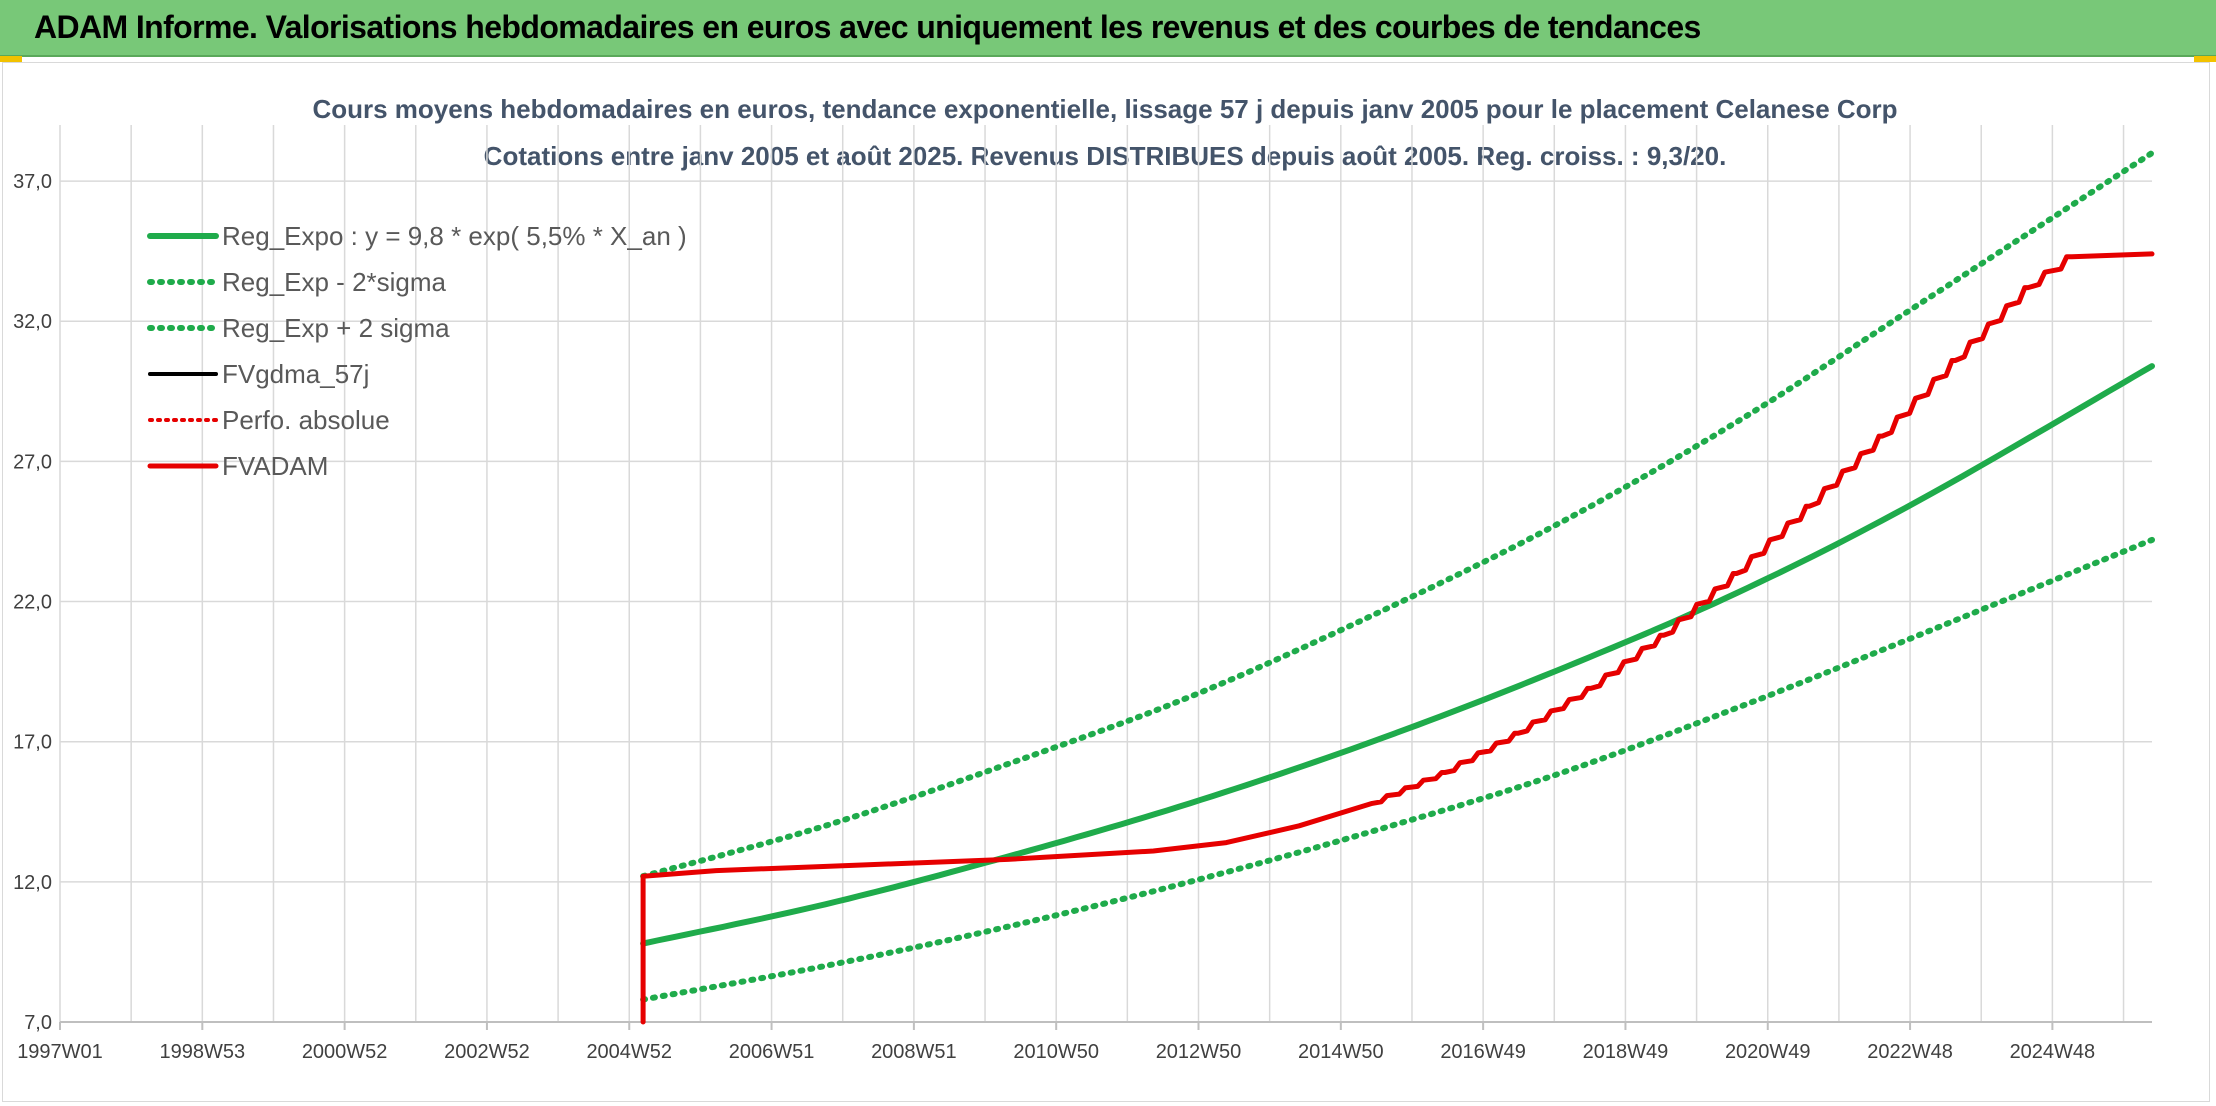 The width and height of the screenshot is (2216, 1106). What do you see at coordinates (32, 883) in the screenshot?
I see `y-tick-label: 12,0` at bounding box center [32, 883].